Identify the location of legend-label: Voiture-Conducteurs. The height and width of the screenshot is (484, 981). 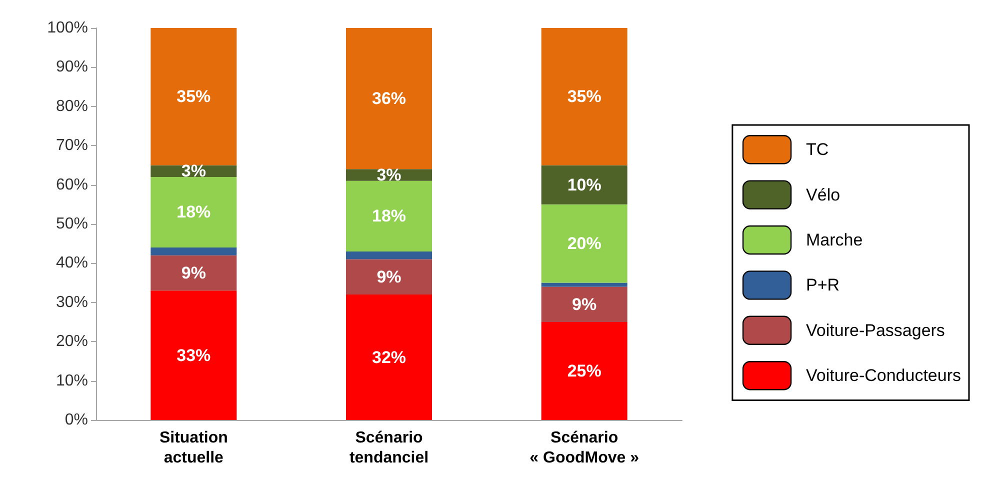
(884, 376).